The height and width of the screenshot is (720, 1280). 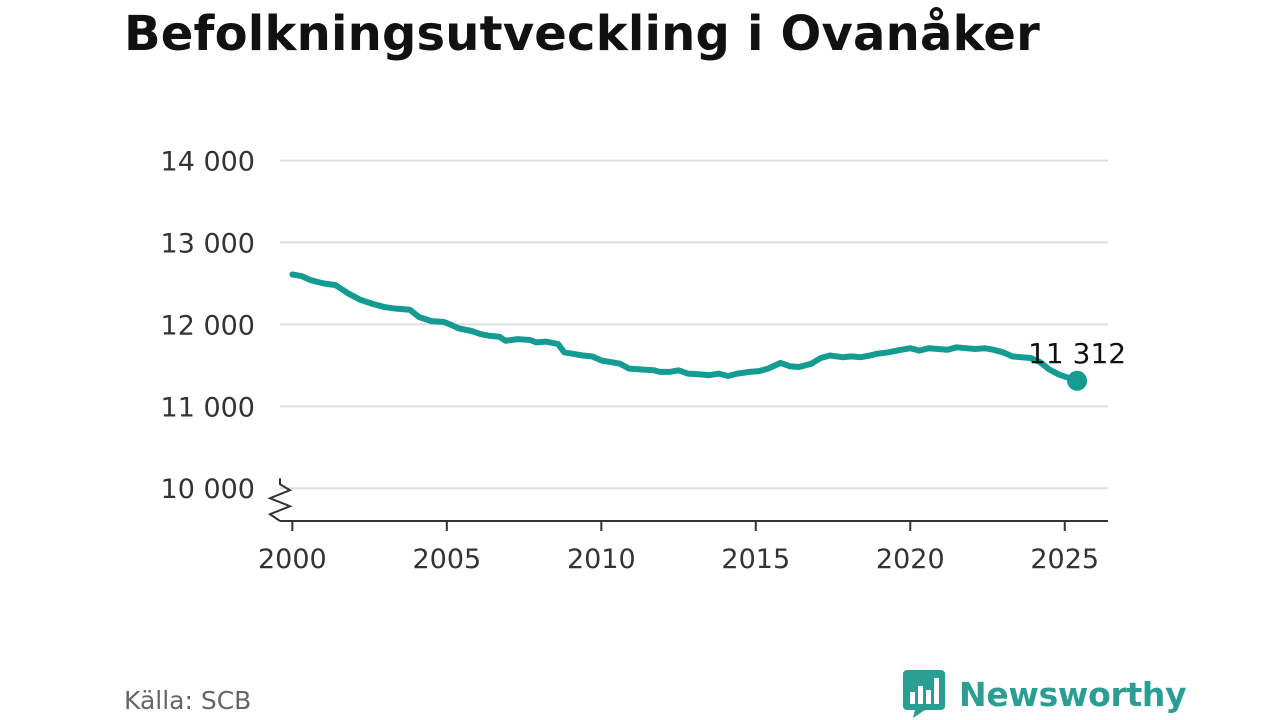 What do you see at coordinates (208, 407) in the screenshot?
I see `y-tick-label: 11 000` at bounding box center [208, 407].